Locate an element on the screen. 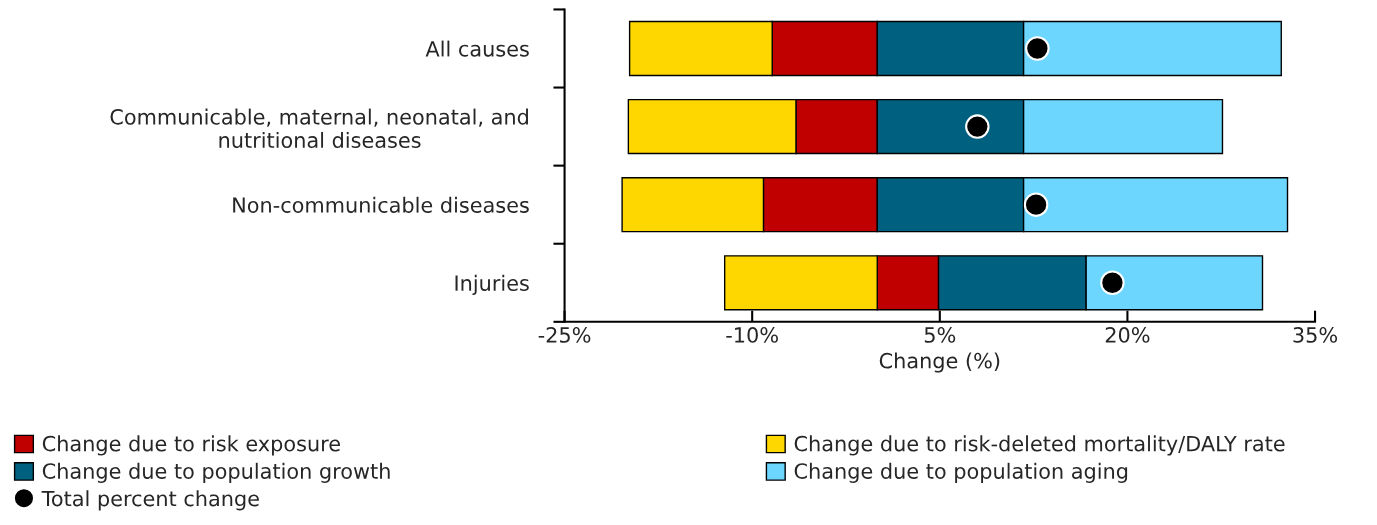 The image size is (1377, 525). y-tick-label: Injuries is located at coordinates (492, 285).